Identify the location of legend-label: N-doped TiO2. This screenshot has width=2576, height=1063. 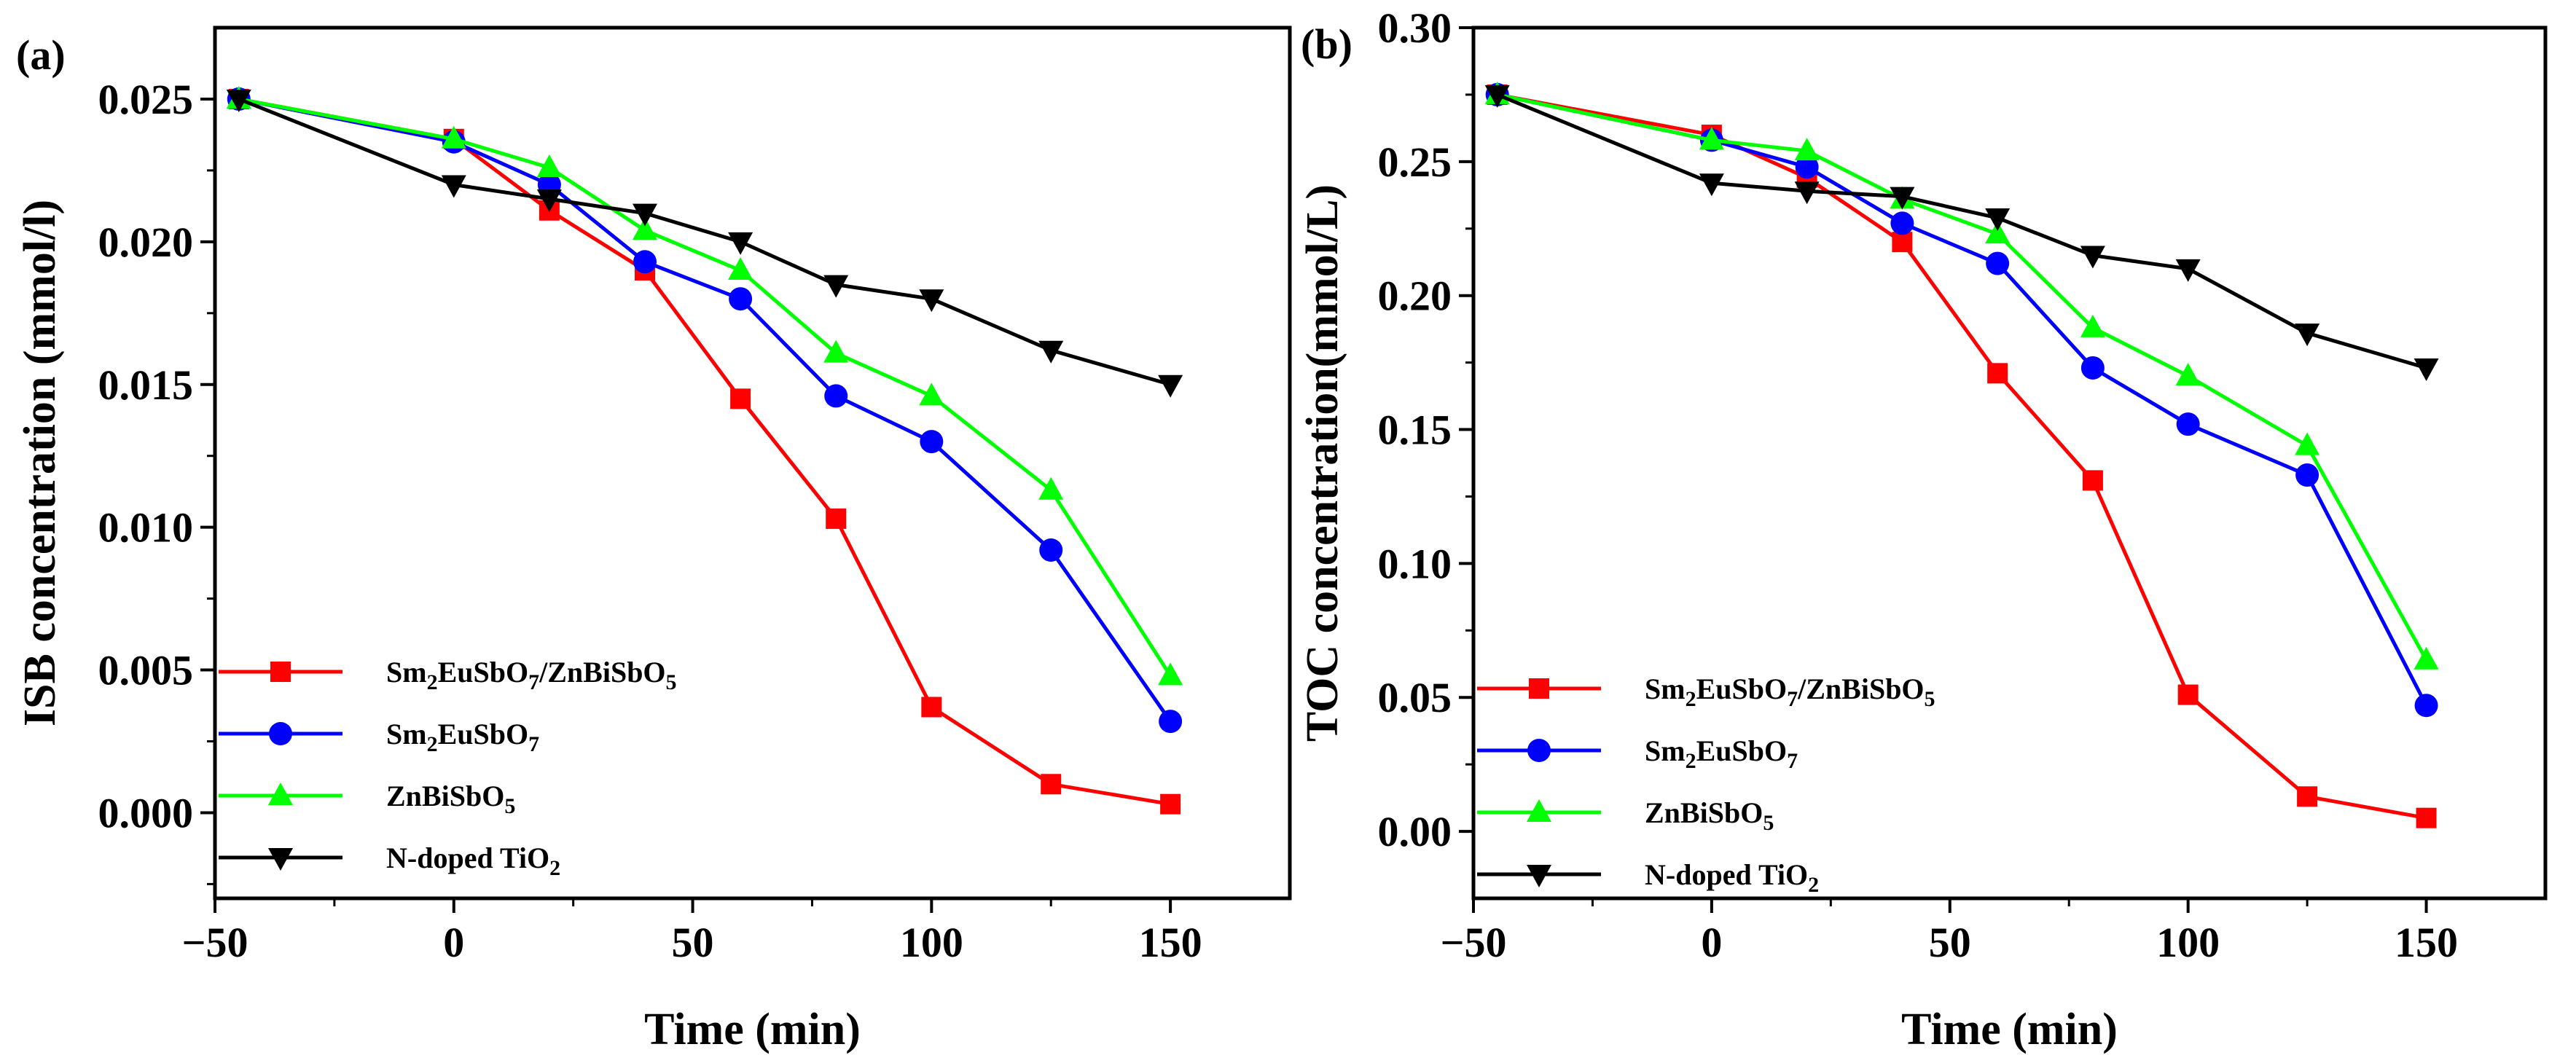
(473, 861).